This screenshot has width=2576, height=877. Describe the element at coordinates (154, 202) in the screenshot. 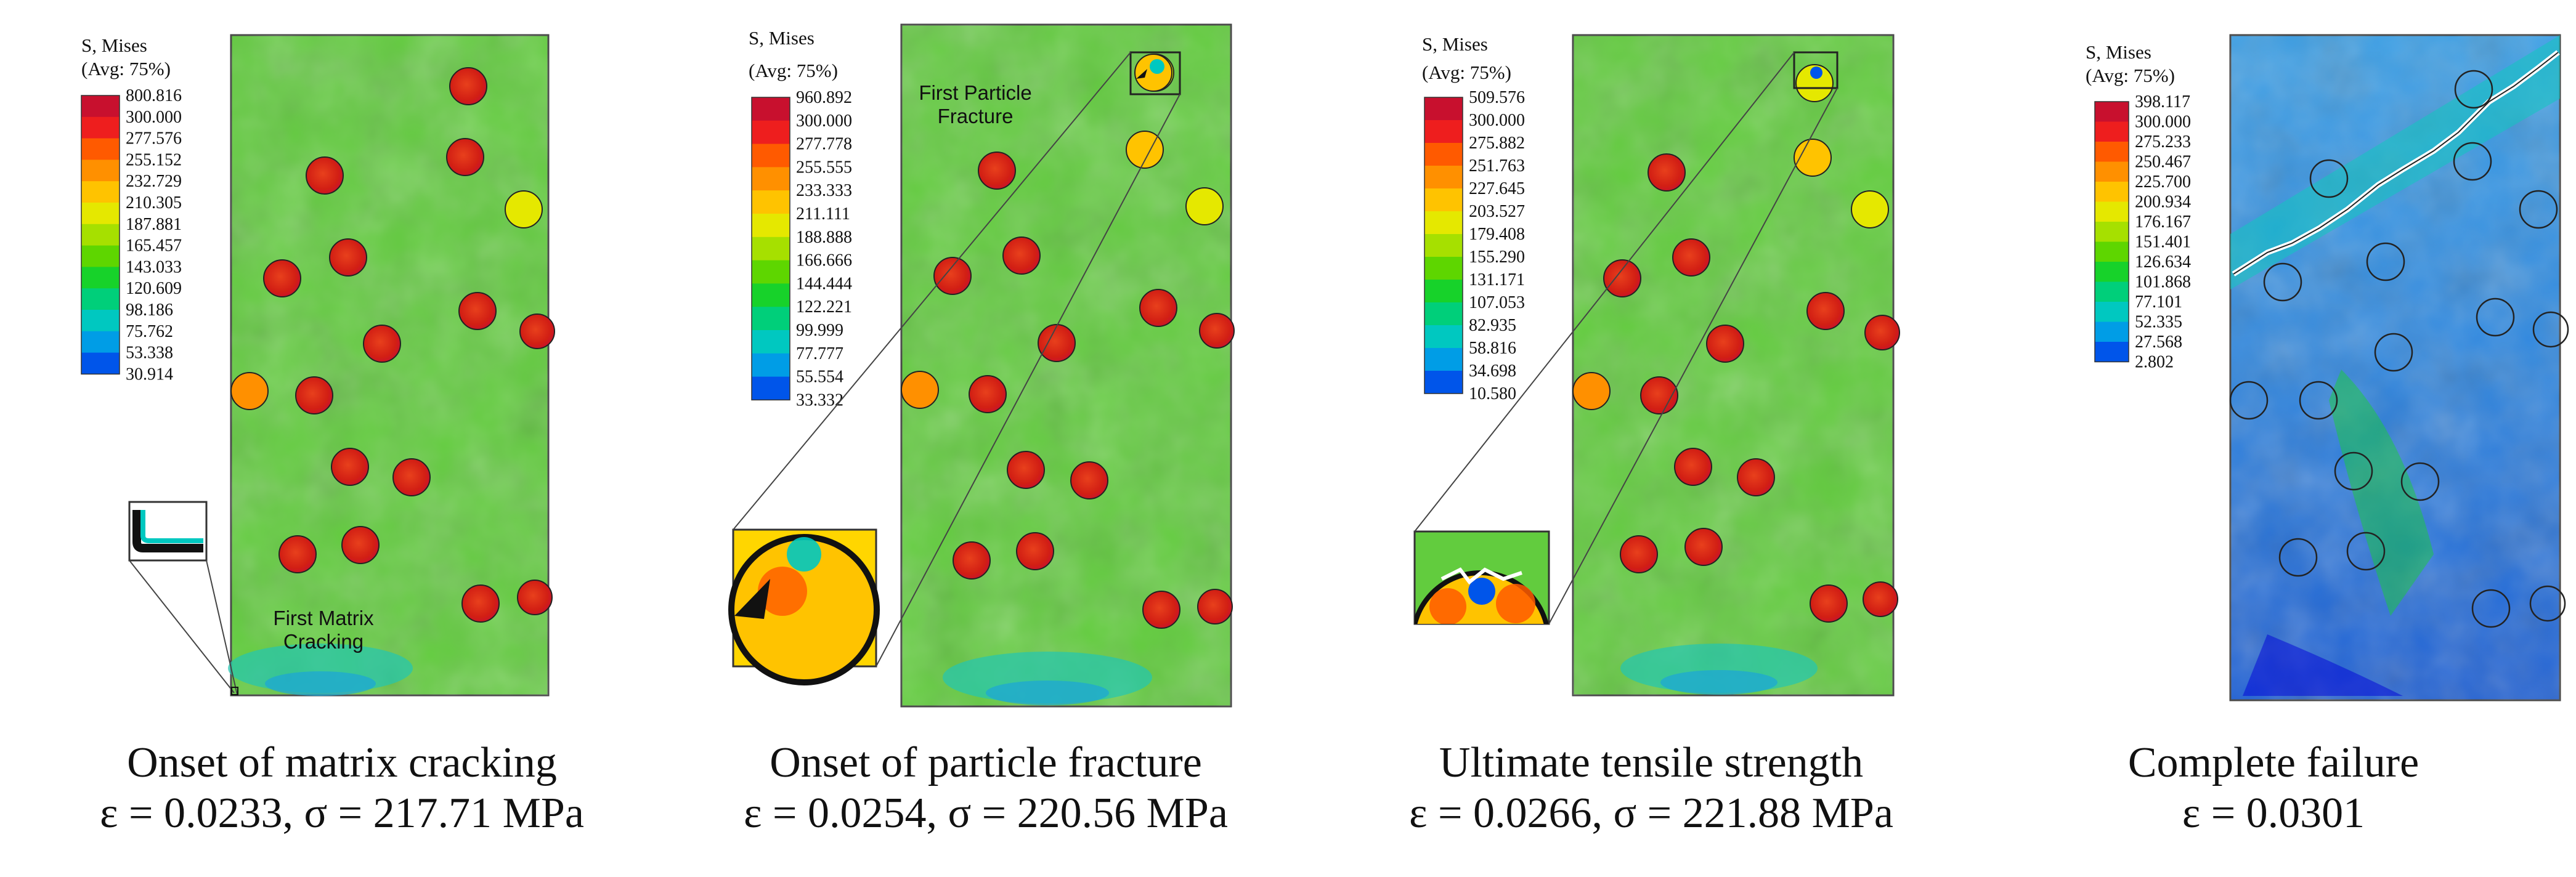

I see `legend-1-value: 210.305` at that location.